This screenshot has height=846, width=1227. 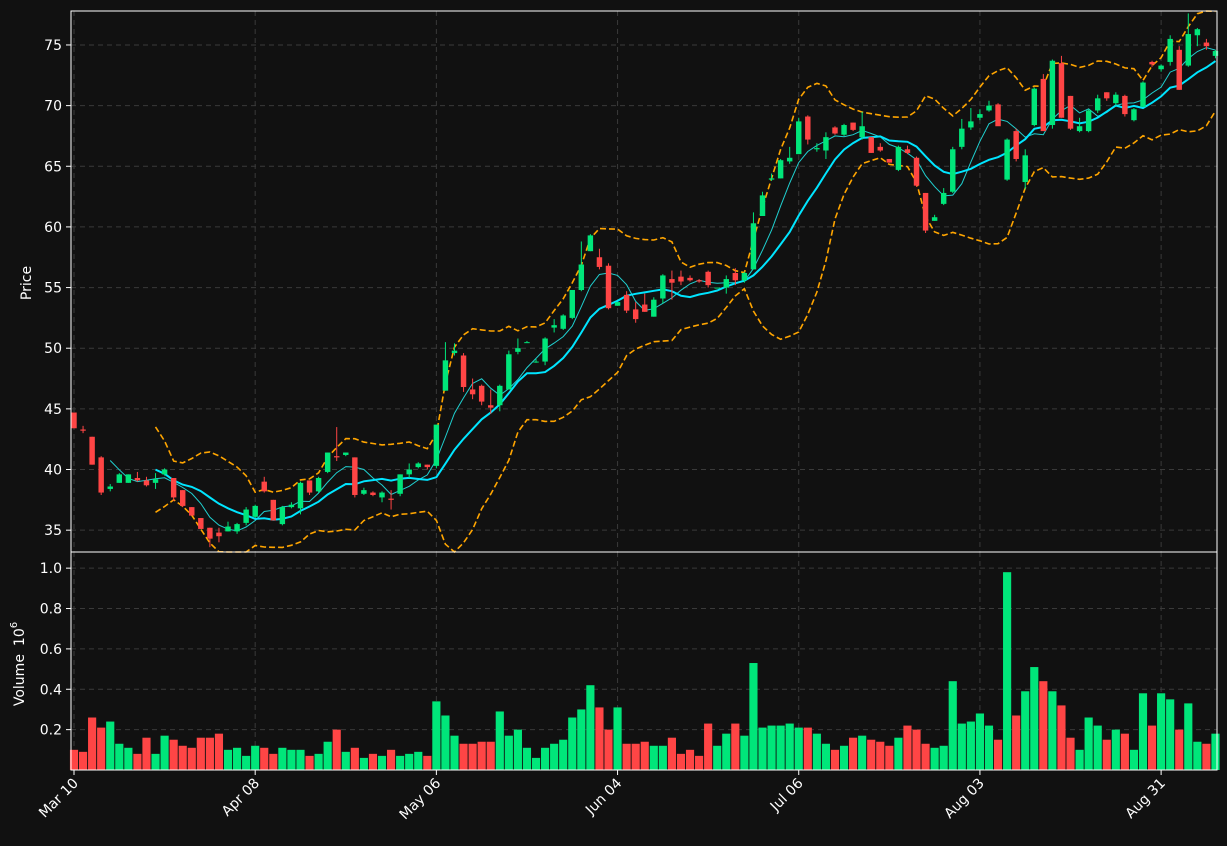 What do you see at coordinates (53, 410) in the screenshot?
I see `price-tick-label: 45` at bounding box center [53, 410].